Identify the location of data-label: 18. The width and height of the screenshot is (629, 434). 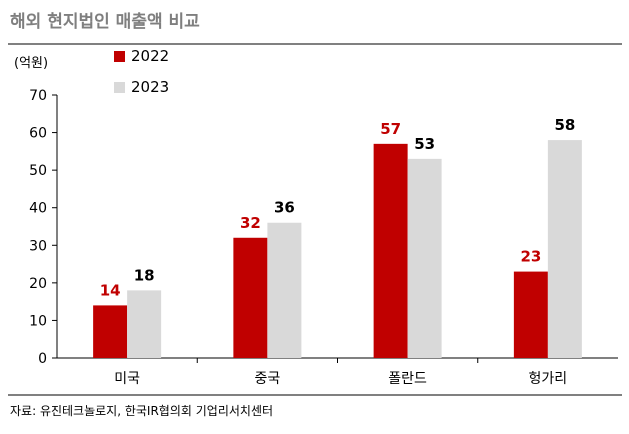
(144, 275).